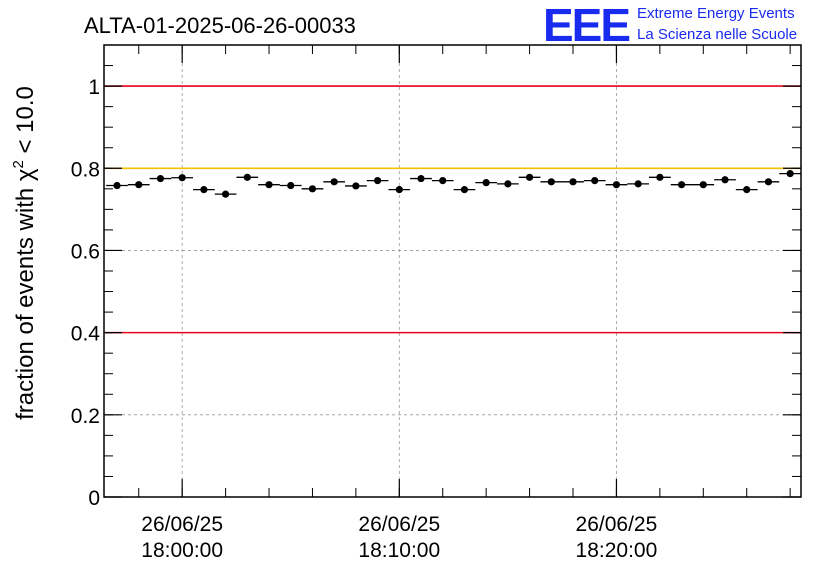 The image size is (836, 572). What do you see at coordinates (586, 25) in the screenshot?
I see `logo-mark: EEE` at bounding box center [586, 25].